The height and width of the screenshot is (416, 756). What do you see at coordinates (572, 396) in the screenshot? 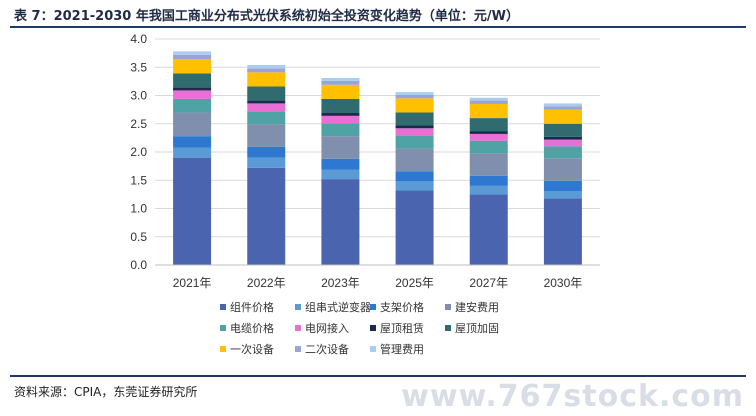
I see `watermark-text: www.767stock.com` at bounding box center [572, 396].